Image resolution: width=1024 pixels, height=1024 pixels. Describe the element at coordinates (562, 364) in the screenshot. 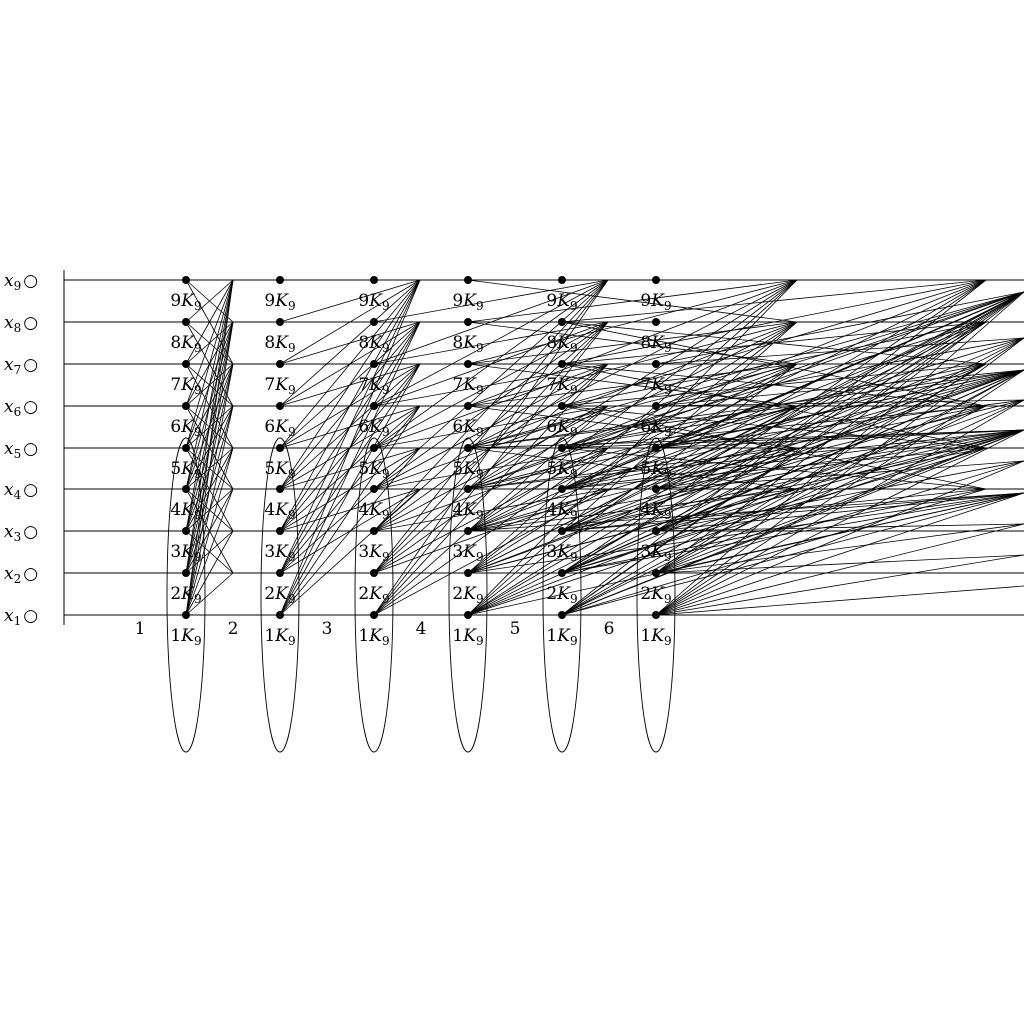

I see `node-col5-level7` at that location.